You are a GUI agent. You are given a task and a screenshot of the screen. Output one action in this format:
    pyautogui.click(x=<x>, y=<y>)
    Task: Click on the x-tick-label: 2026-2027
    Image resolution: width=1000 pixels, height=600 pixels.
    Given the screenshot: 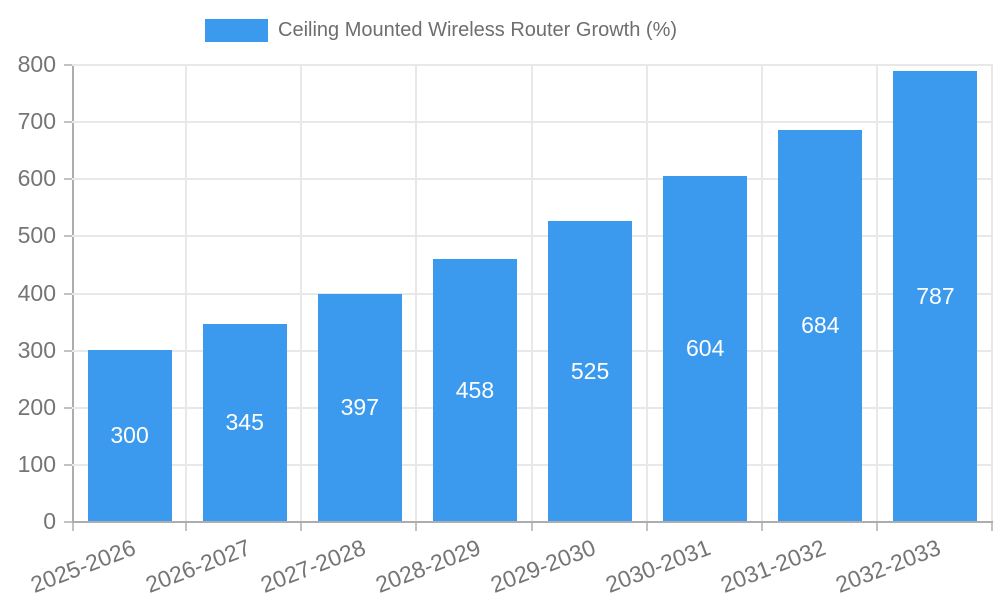 What is the action you would take?
    pyautogui.click(x=197, y=566)
    